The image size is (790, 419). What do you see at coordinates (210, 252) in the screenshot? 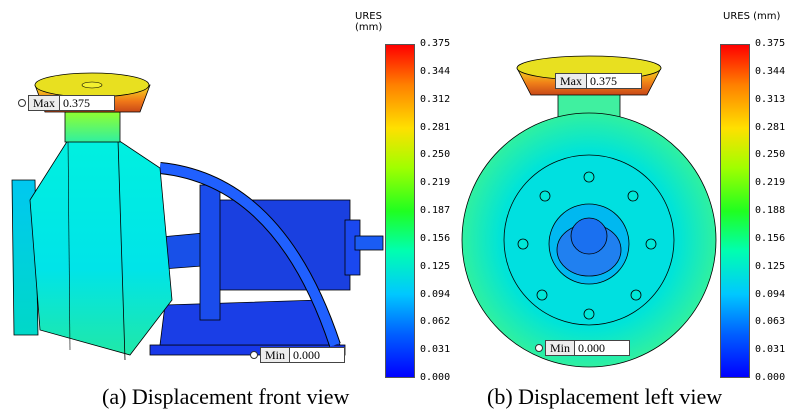
I see `bracket-post` at bounding box center [210, 252].